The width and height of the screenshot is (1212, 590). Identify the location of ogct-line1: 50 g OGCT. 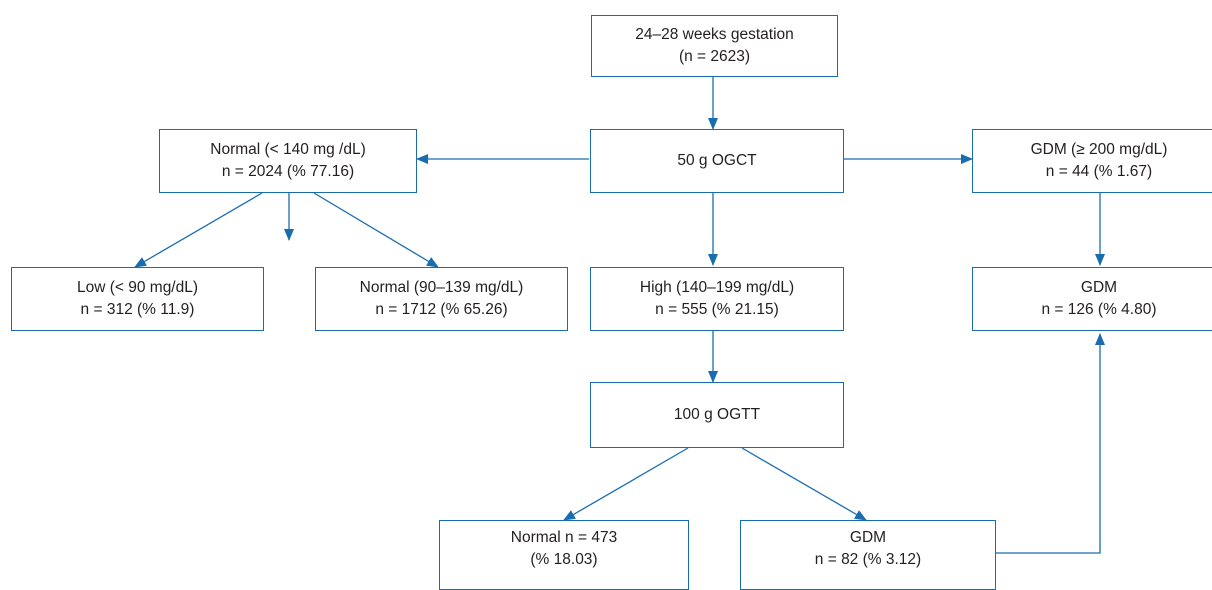
(717, 160).